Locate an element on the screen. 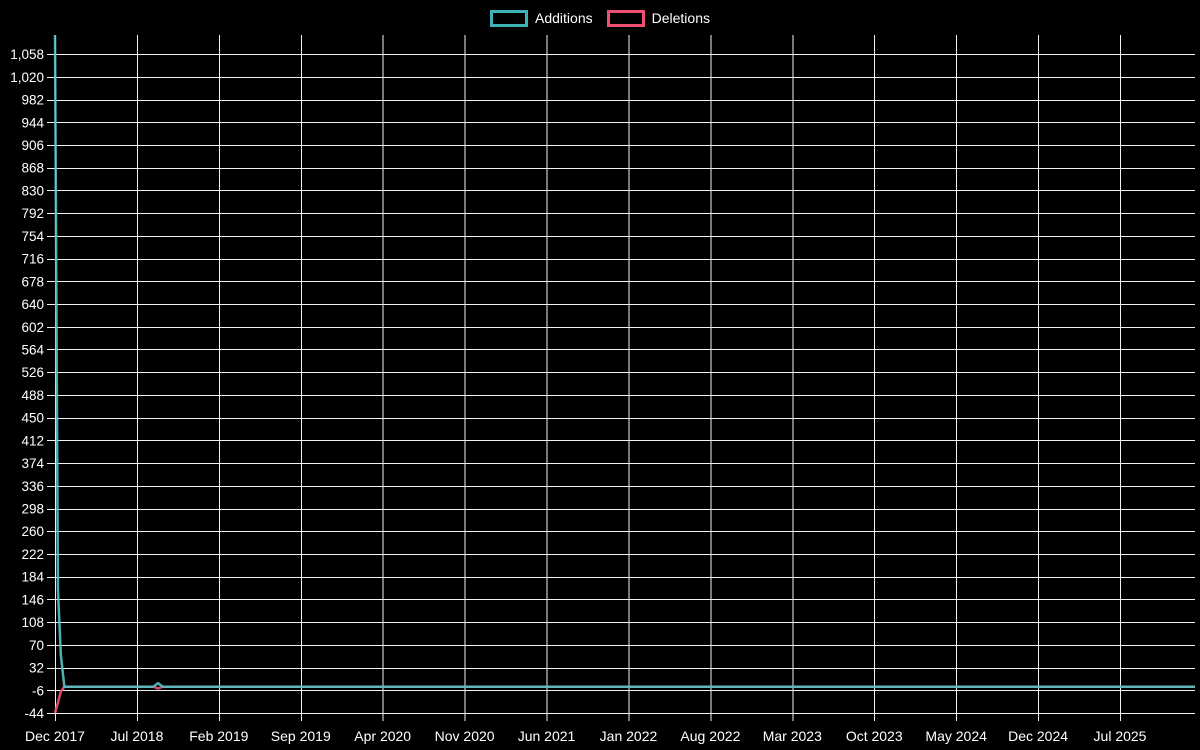 The height and width of the screenshot is (750, 1200). additions-swatch-icon is located at coordinates (509, 18).